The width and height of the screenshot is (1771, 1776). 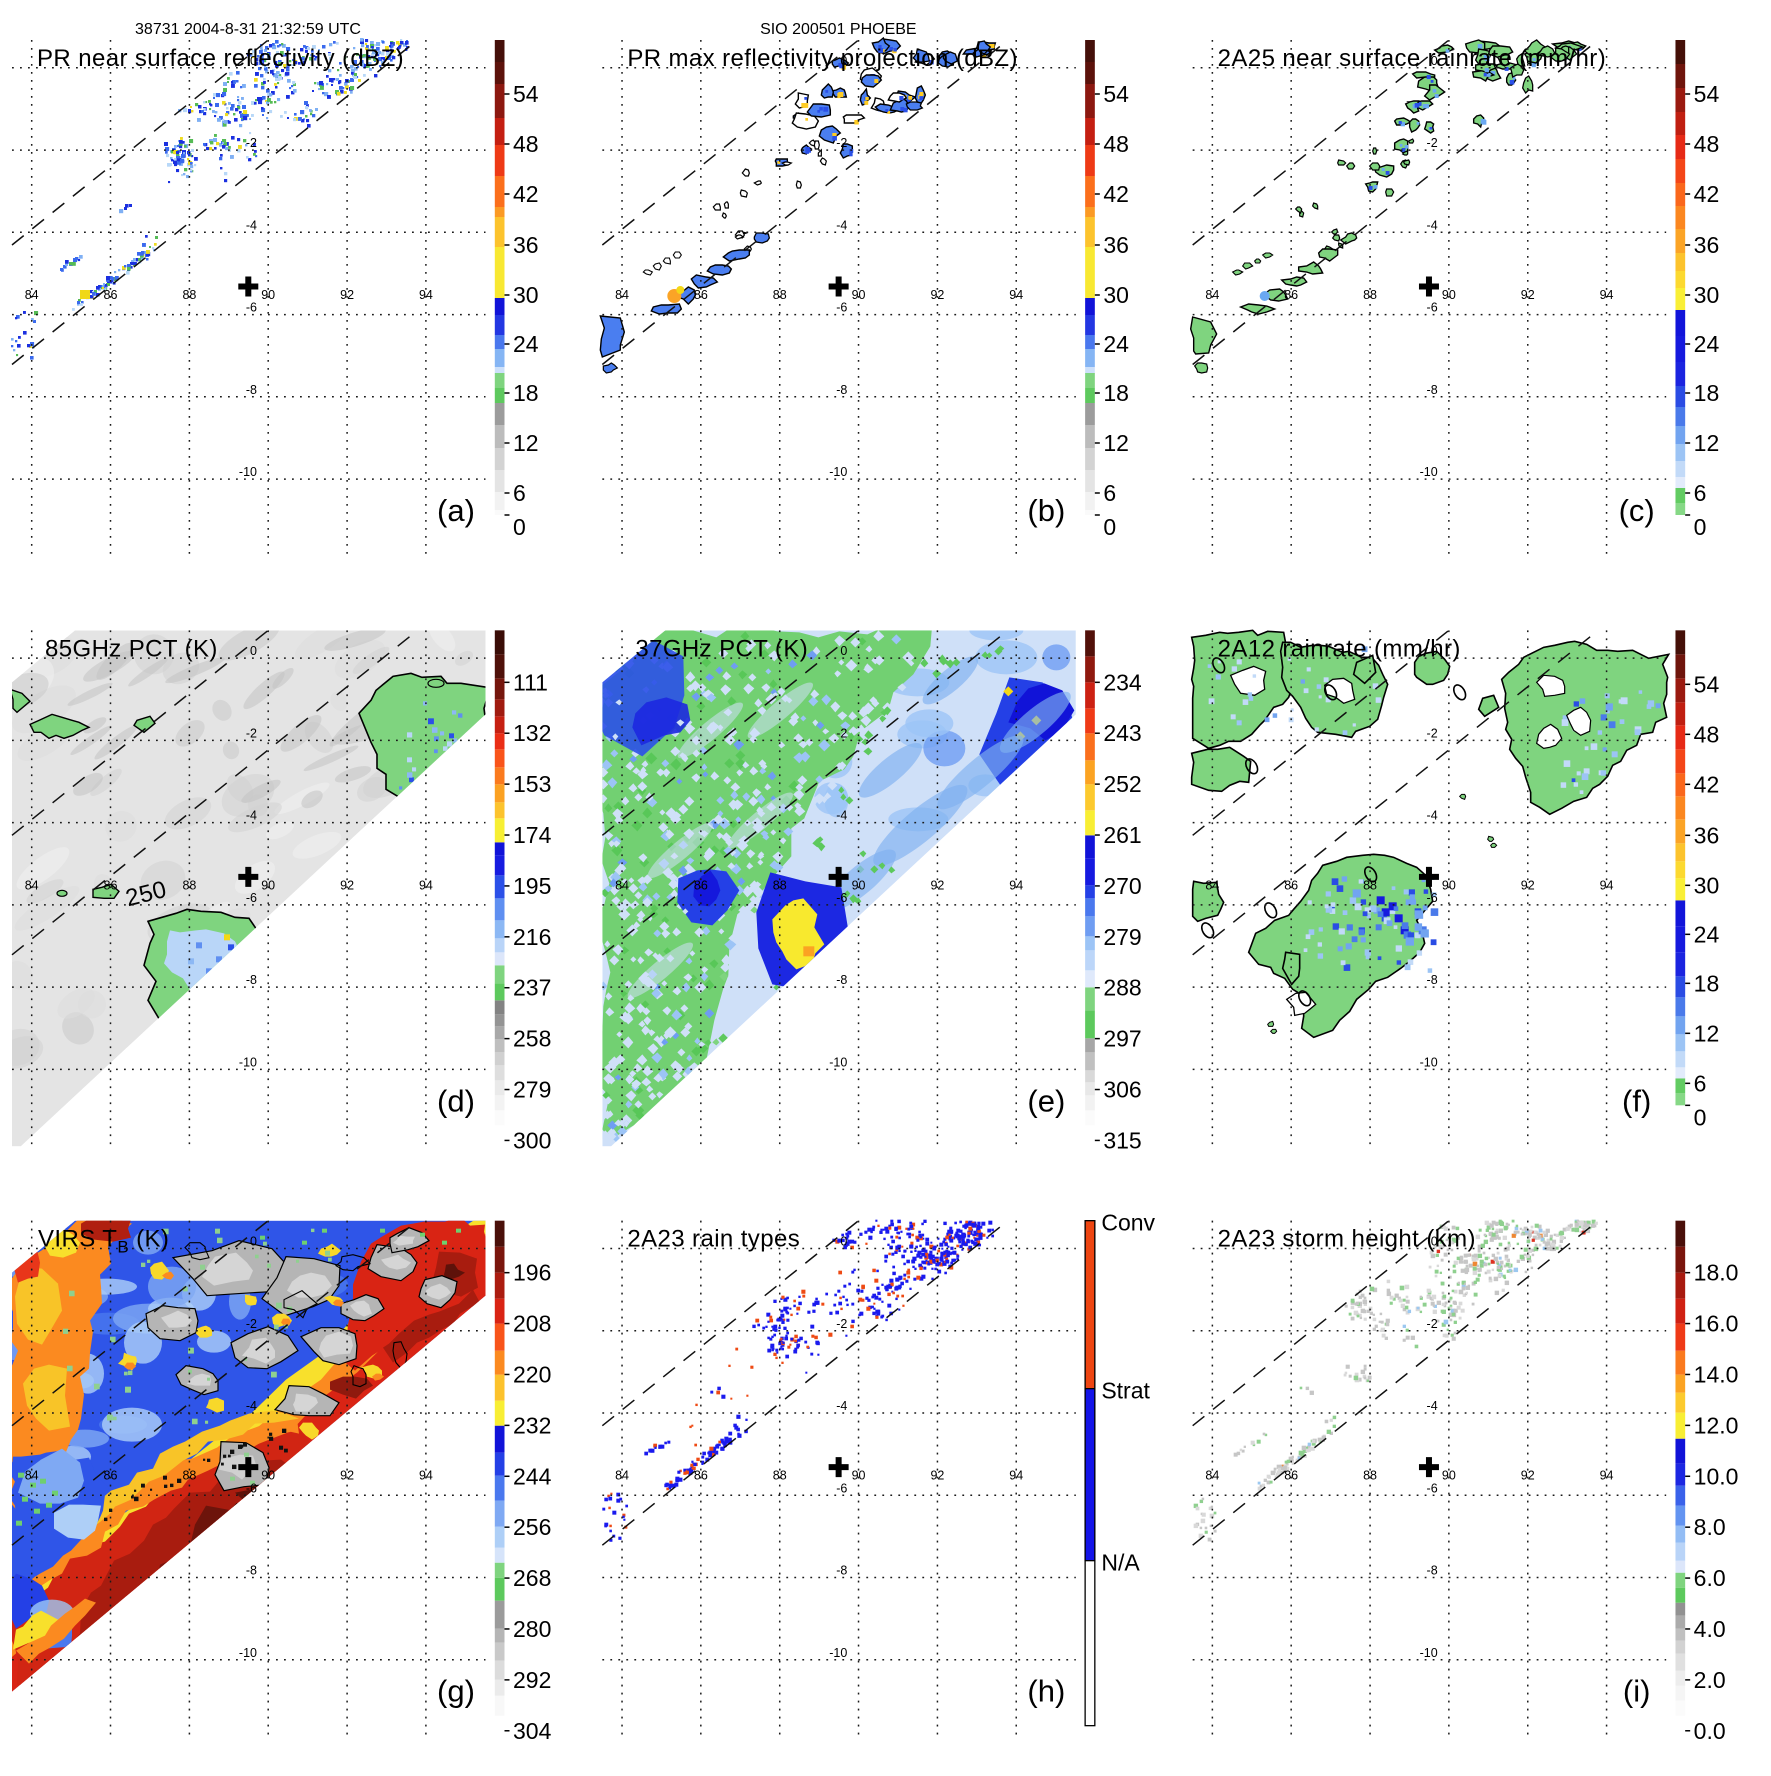 What do you see at coordinates (1046, 1691) in the screenshot?
I see `svg-text: (h)` at bounding box center [1046, 1691].